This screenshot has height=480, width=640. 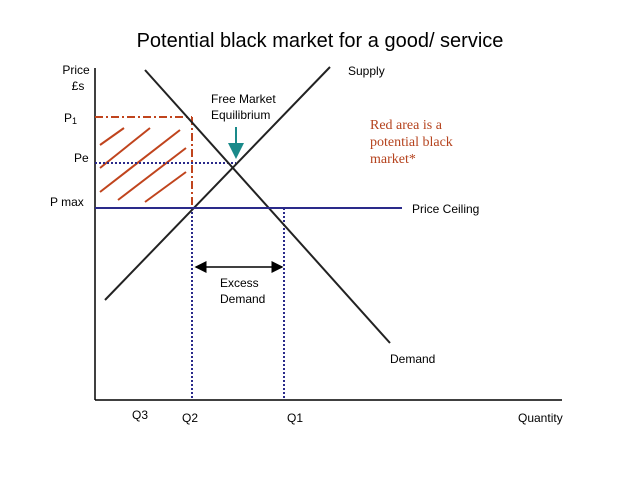 I want to click on y-label: Price, so click(x=76, y=70).